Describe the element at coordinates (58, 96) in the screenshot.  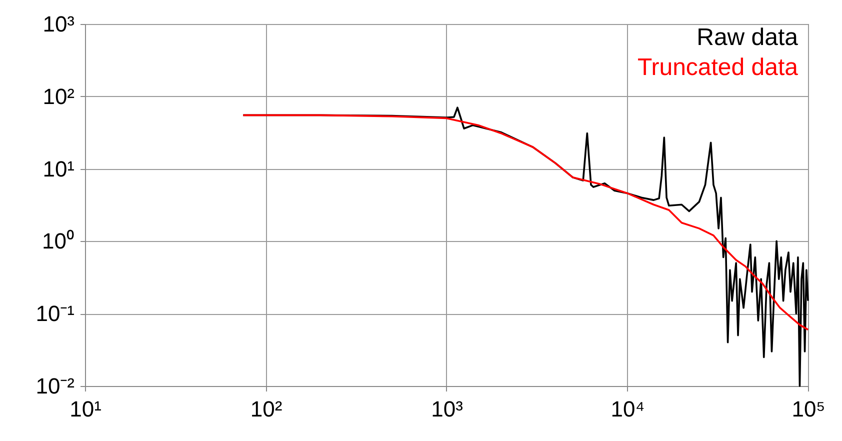
I see `y-tick-label: 10²` at that location.